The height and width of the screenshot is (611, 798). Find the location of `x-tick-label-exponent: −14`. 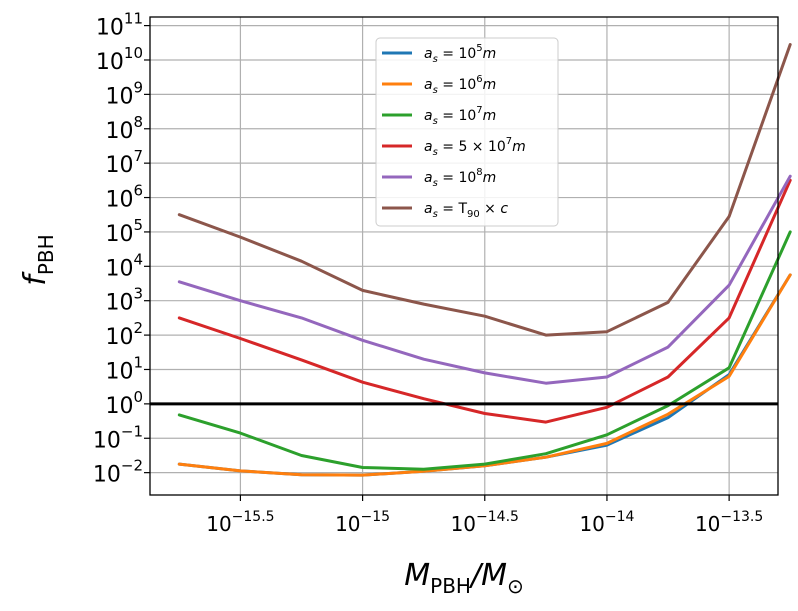

x-tick-label-exponent: −14 is located at coordinates (620, 517).